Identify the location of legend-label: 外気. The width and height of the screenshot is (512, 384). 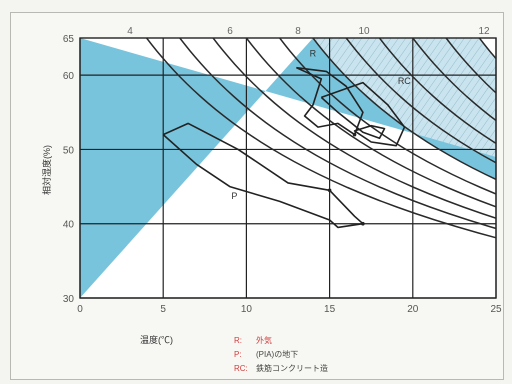
(264, 340).